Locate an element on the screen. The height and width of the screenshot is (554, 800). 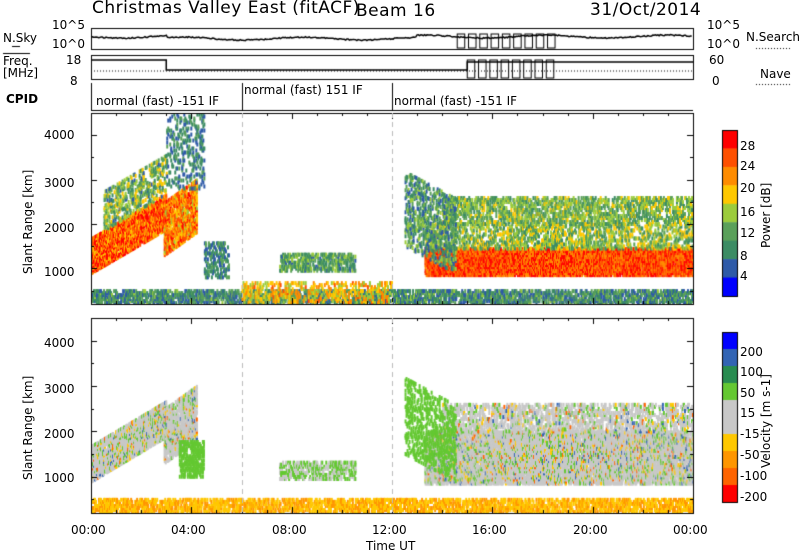
vel-cb-tick-15: 15 is located at coordinates (748, 413).